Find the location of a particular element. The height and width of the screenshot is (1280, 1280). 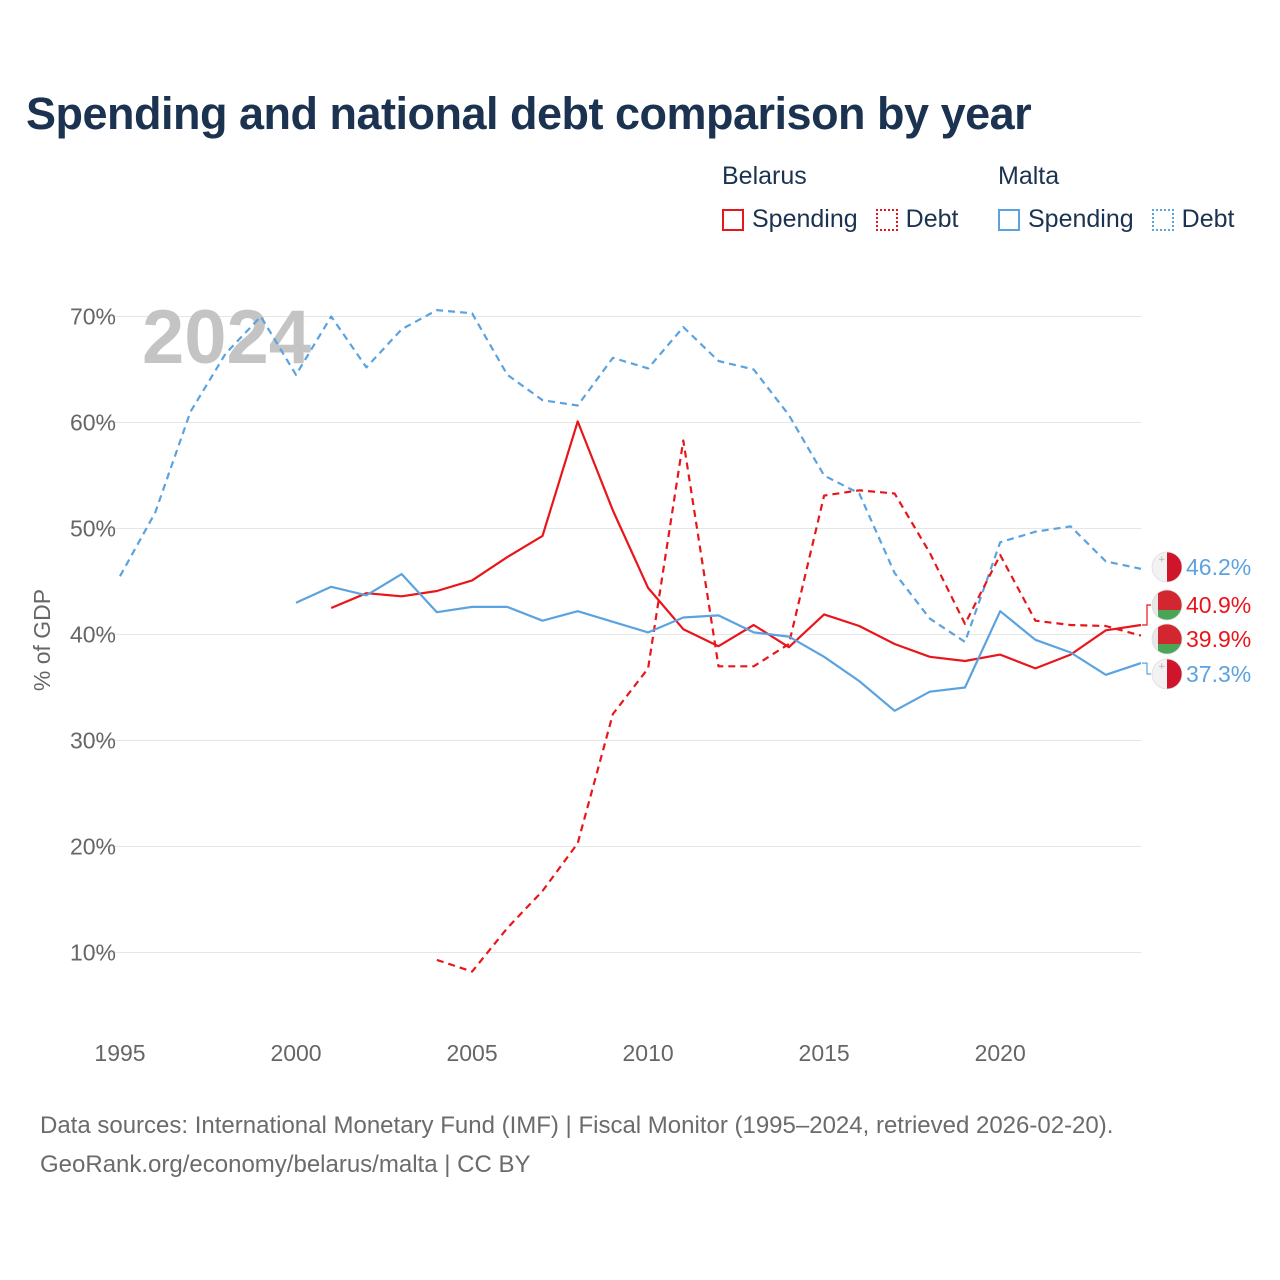

y-tick-label-40: 40% is located at coordinates (93, 635).